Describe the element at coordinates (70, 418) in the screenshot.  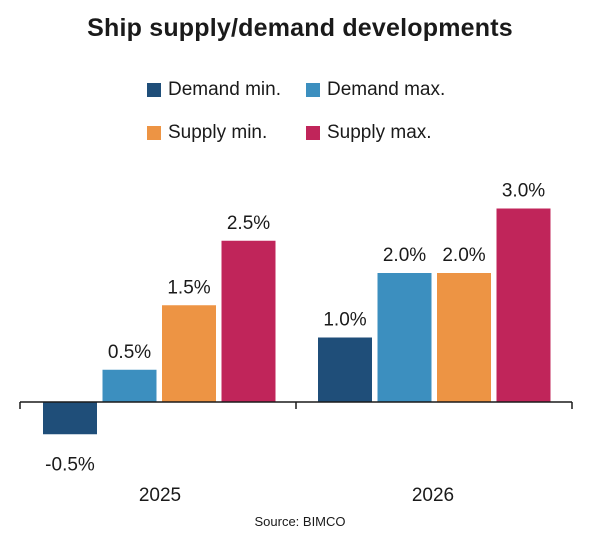
I see `bar-demand-min-2025` at that location.